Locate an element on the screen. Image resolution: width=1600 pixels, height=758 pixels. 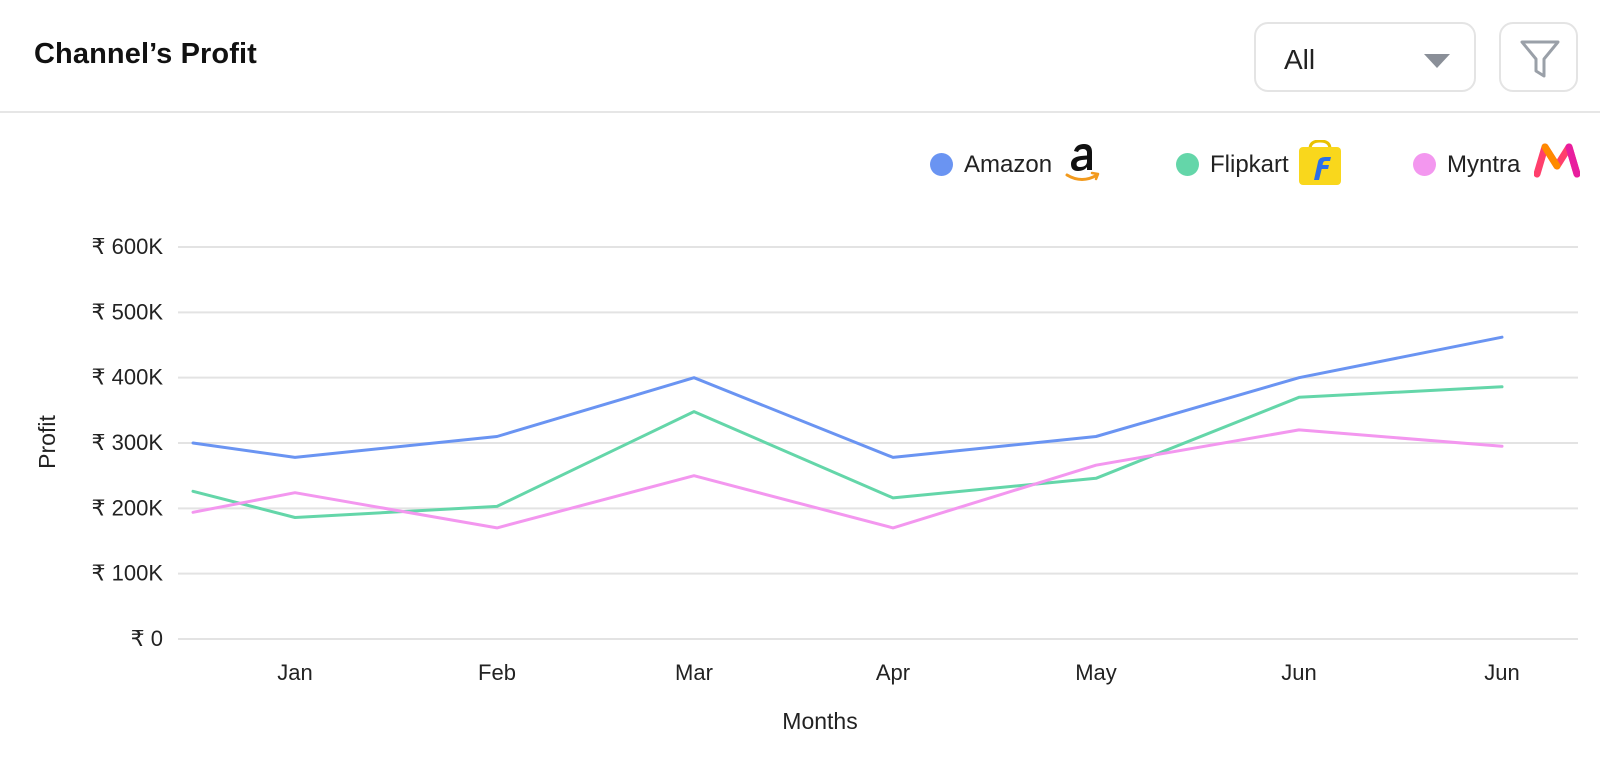
funnel-icon is located at coordinates (1540, 59).